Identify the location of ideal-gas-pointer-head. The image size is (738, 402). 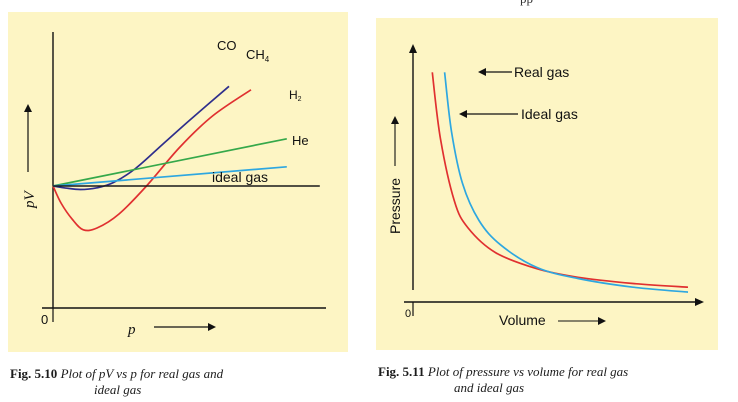
(463, 114).